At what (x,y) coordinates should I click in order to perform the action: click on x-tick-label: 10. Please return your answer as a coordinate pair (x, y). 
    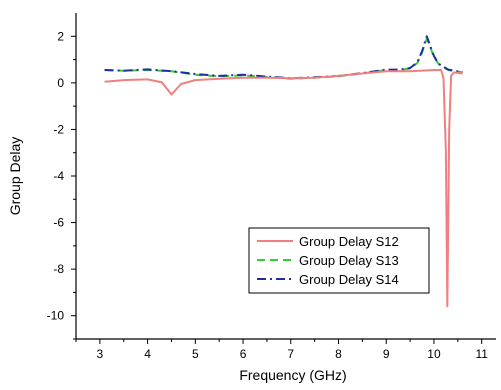
    Looking at the image, I should click on (434, 354).